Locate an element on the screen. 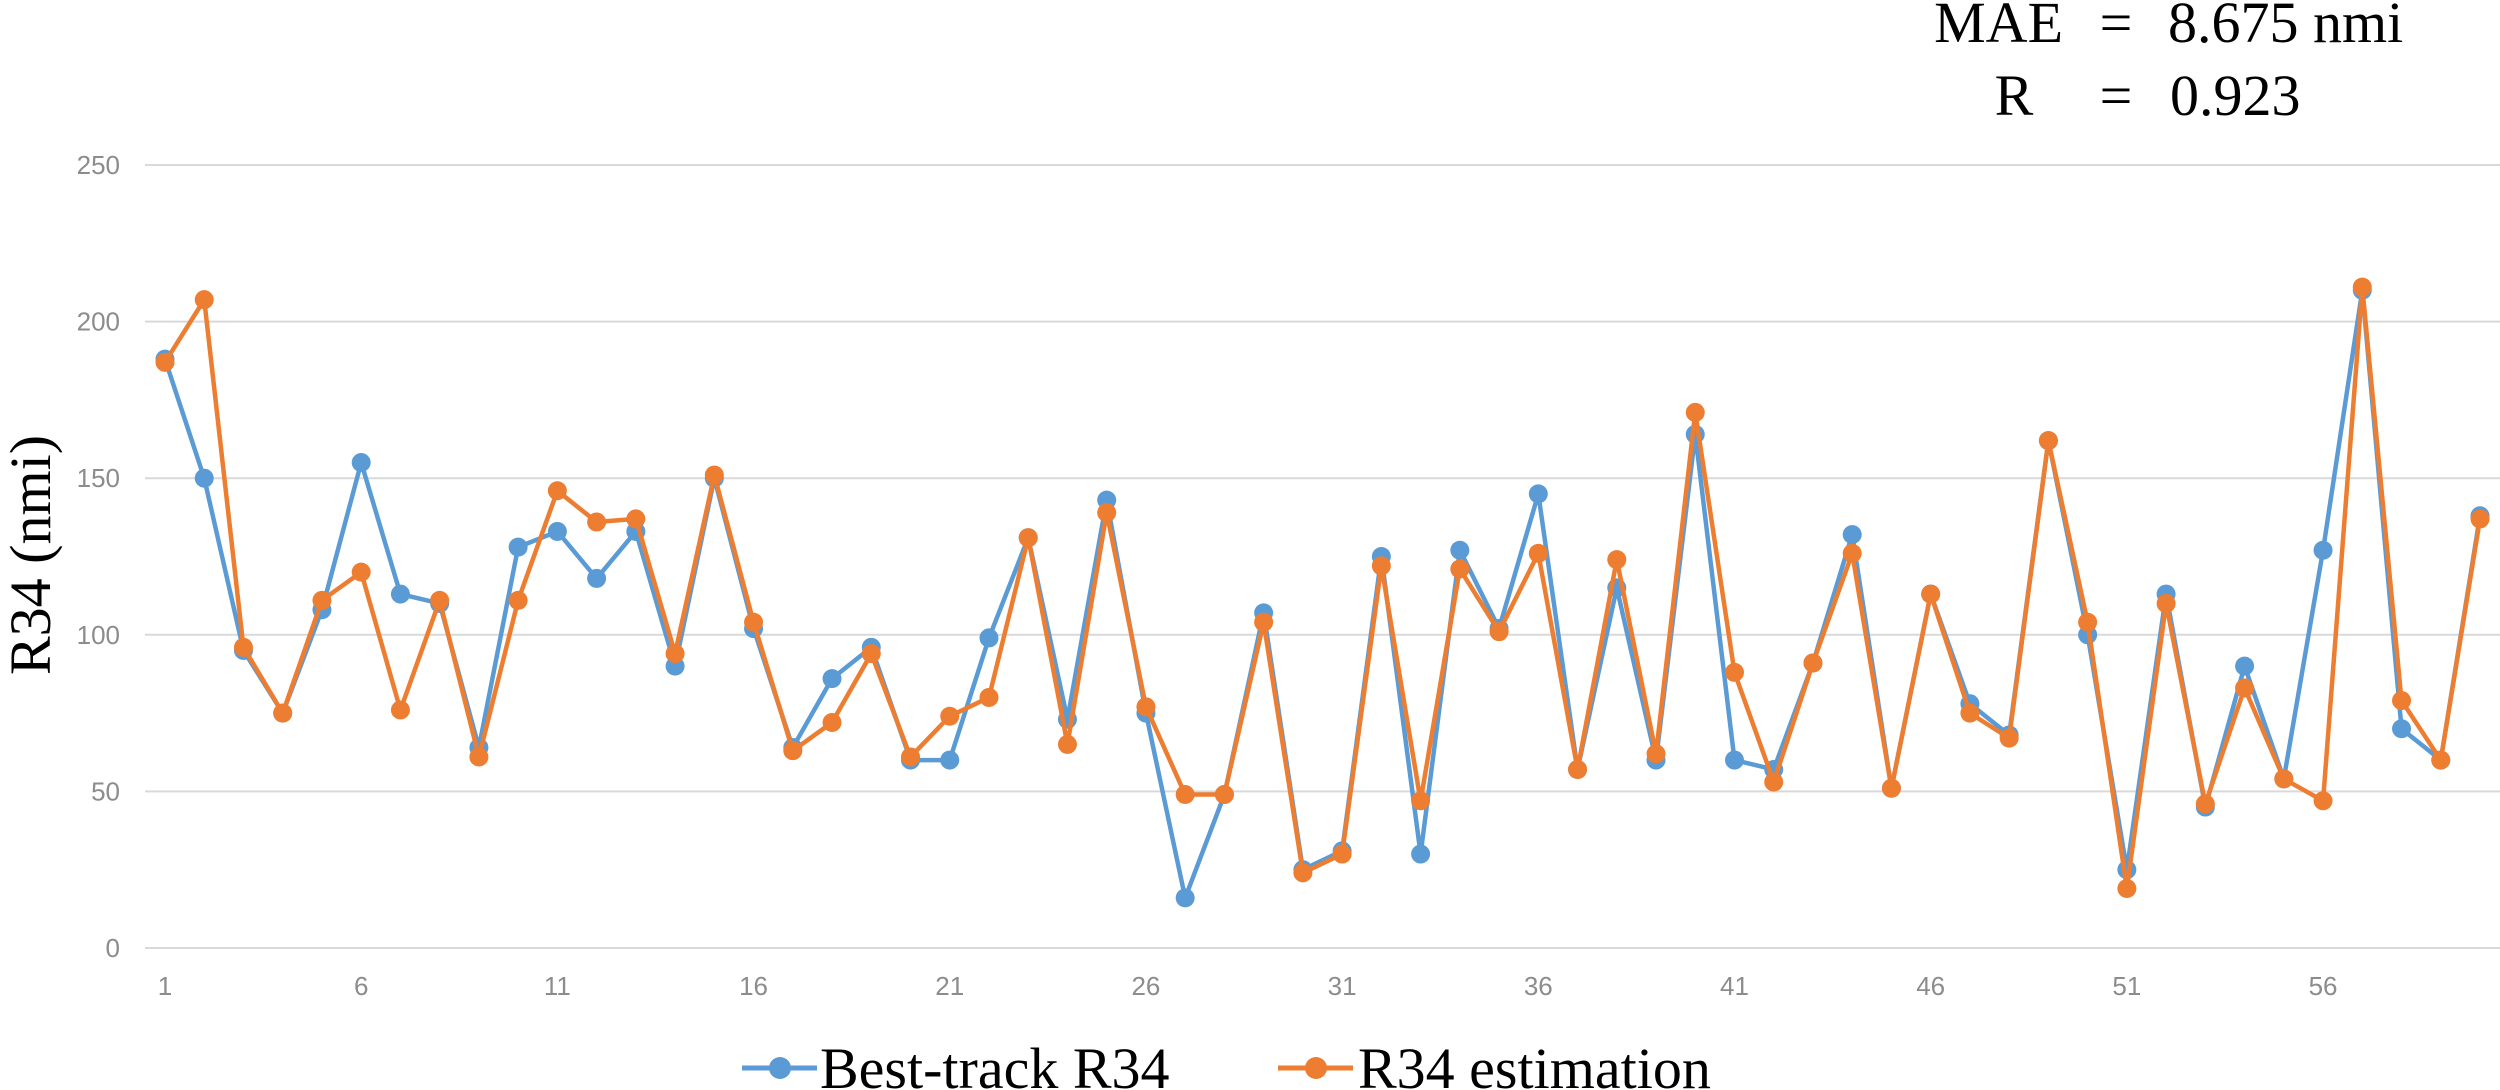 The image size is (2500, 1090). x-tick-label-1: 1 is located at coordinates (165, 986).